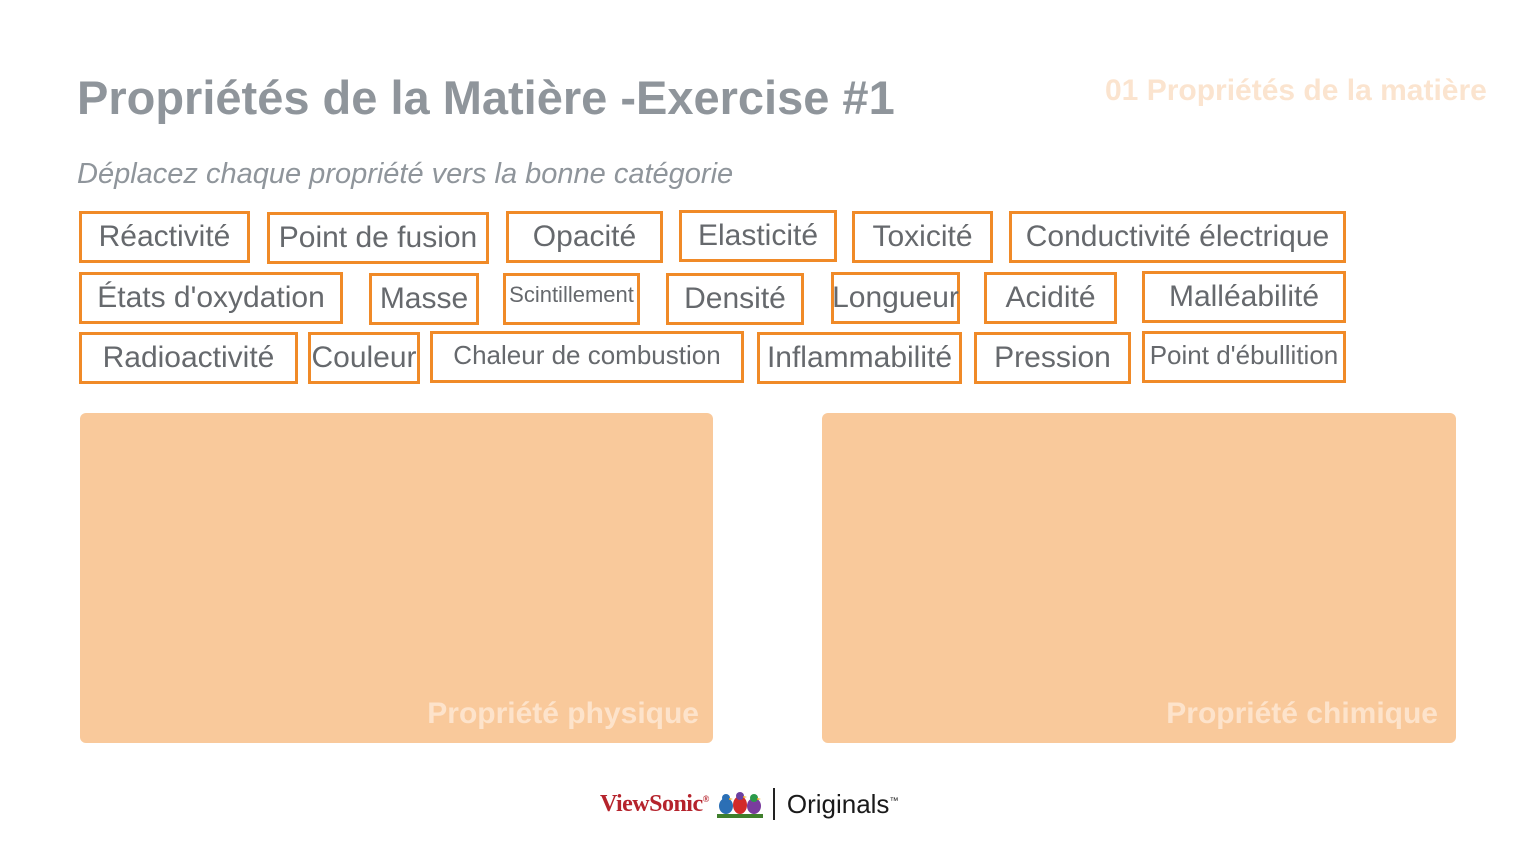 The height and width of the screenshot is (864, 1536). Describe the element at coordinates (587, 357) in the screenshot. I see `draggable-chip: Chaleur de combustion` at that location.